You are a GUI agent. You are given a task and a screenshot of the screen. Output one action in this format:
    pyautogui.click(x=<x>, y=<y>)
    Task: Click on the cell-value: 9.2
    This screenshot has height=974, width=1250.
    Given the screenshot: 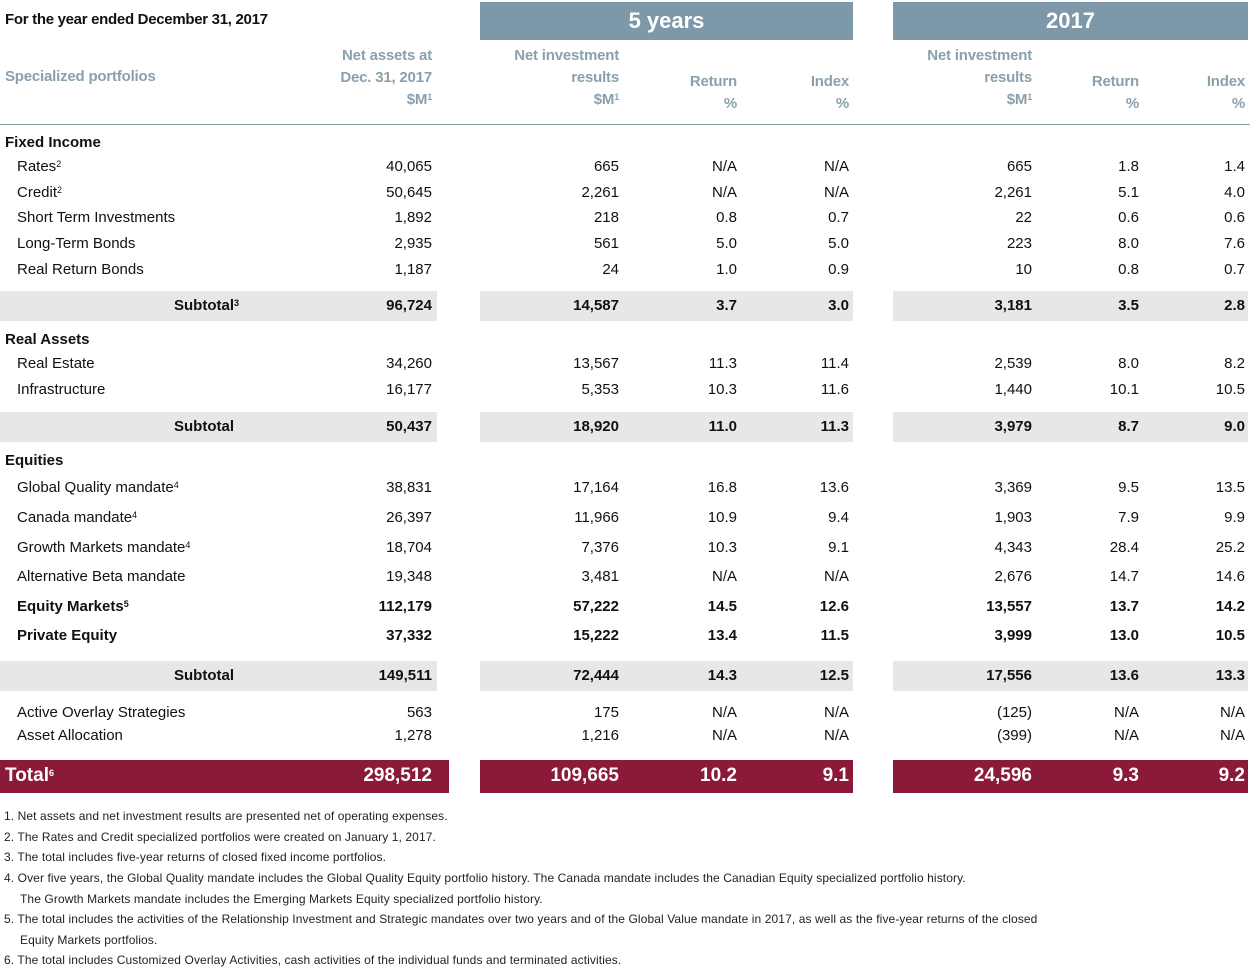 What is the action you would take?
    pyautogui.click(x=1231, y=775)
    